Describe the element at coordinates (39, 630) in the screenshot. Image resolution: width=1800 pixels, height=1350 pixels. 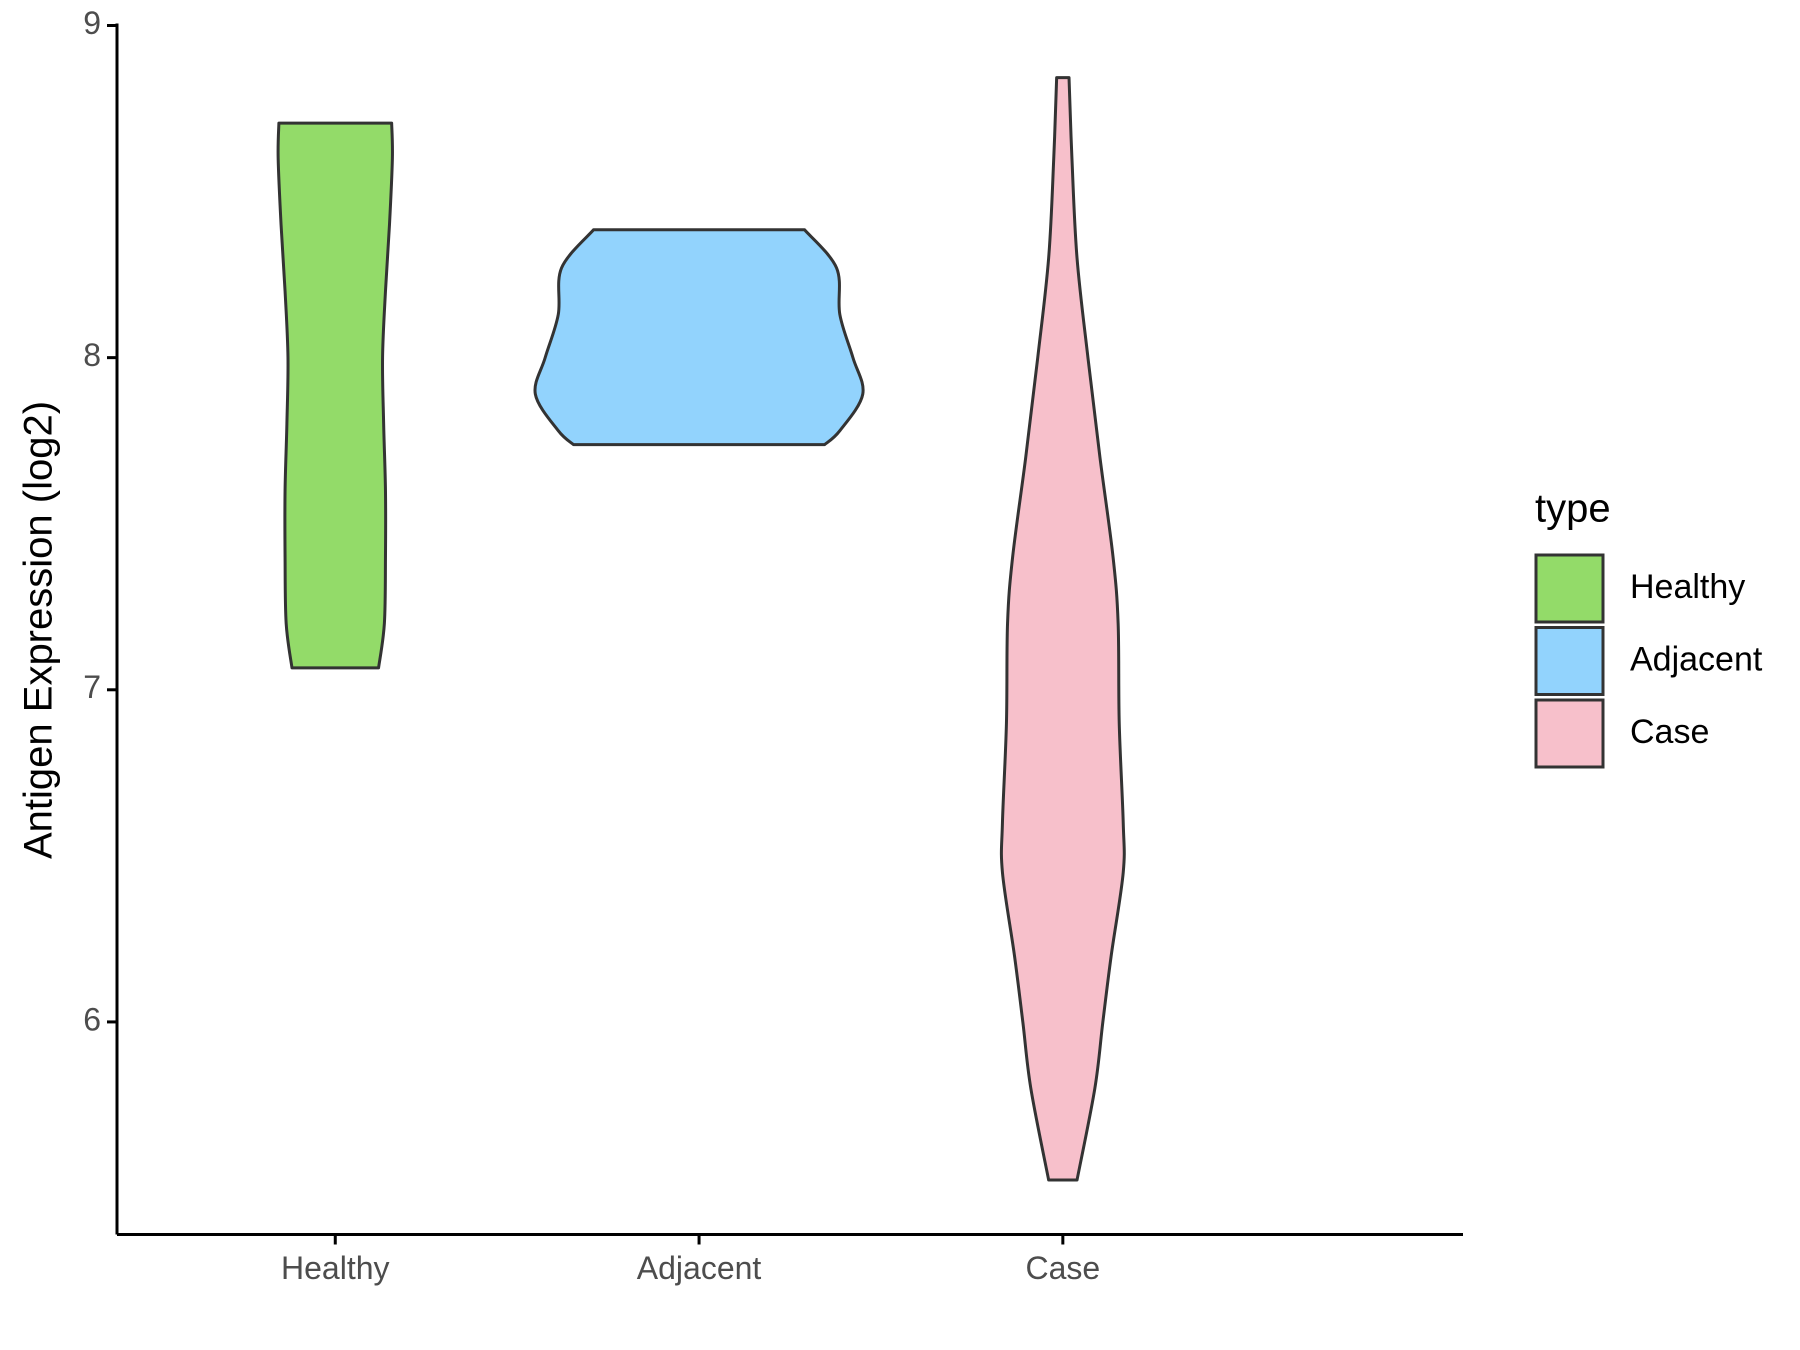
I see `y-axis-title: Antigen Expression (log2)` at that location.